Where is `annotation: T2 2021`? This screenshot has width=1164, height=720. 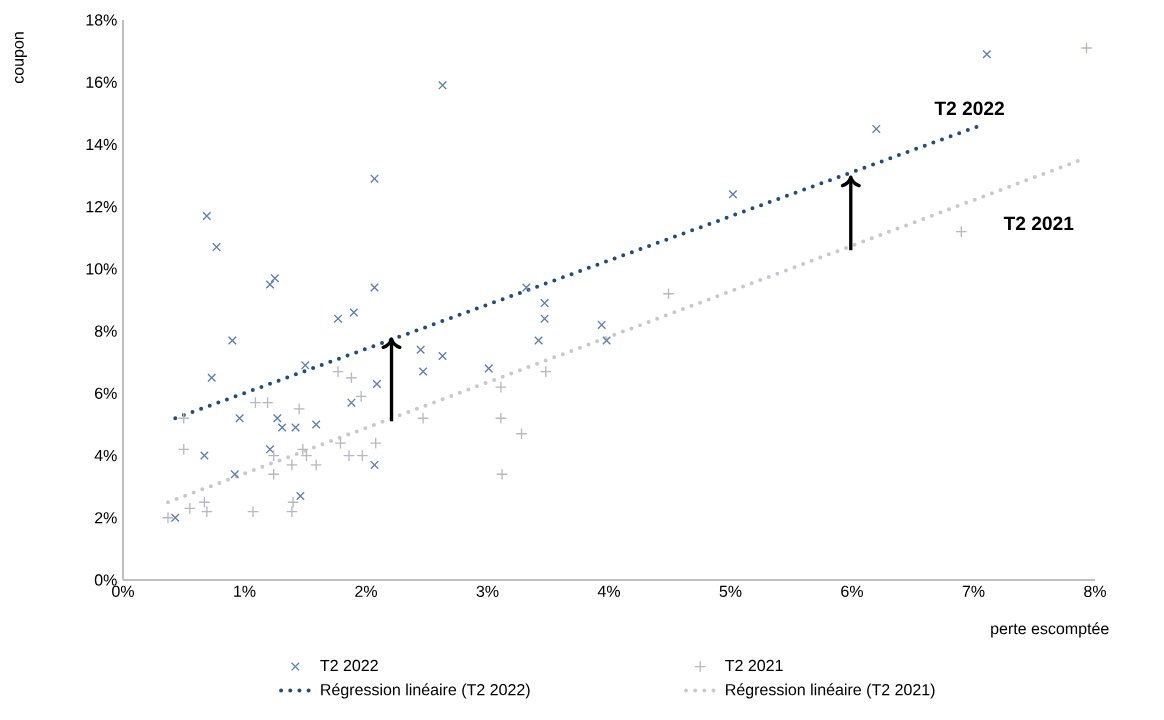 annotation: T2 2021 is located at coordinates (1038, 223).